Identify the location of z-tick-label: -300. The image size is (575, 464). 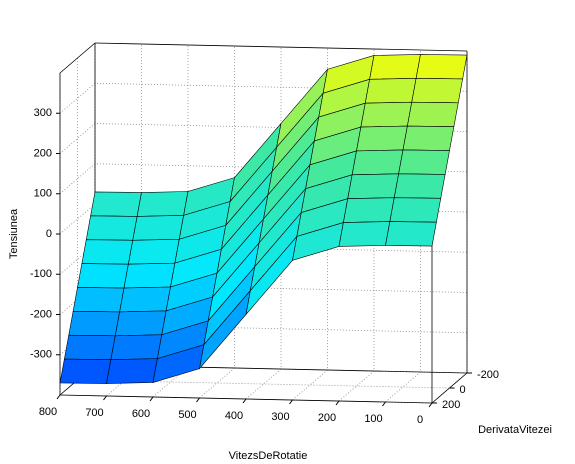
(41, 355).